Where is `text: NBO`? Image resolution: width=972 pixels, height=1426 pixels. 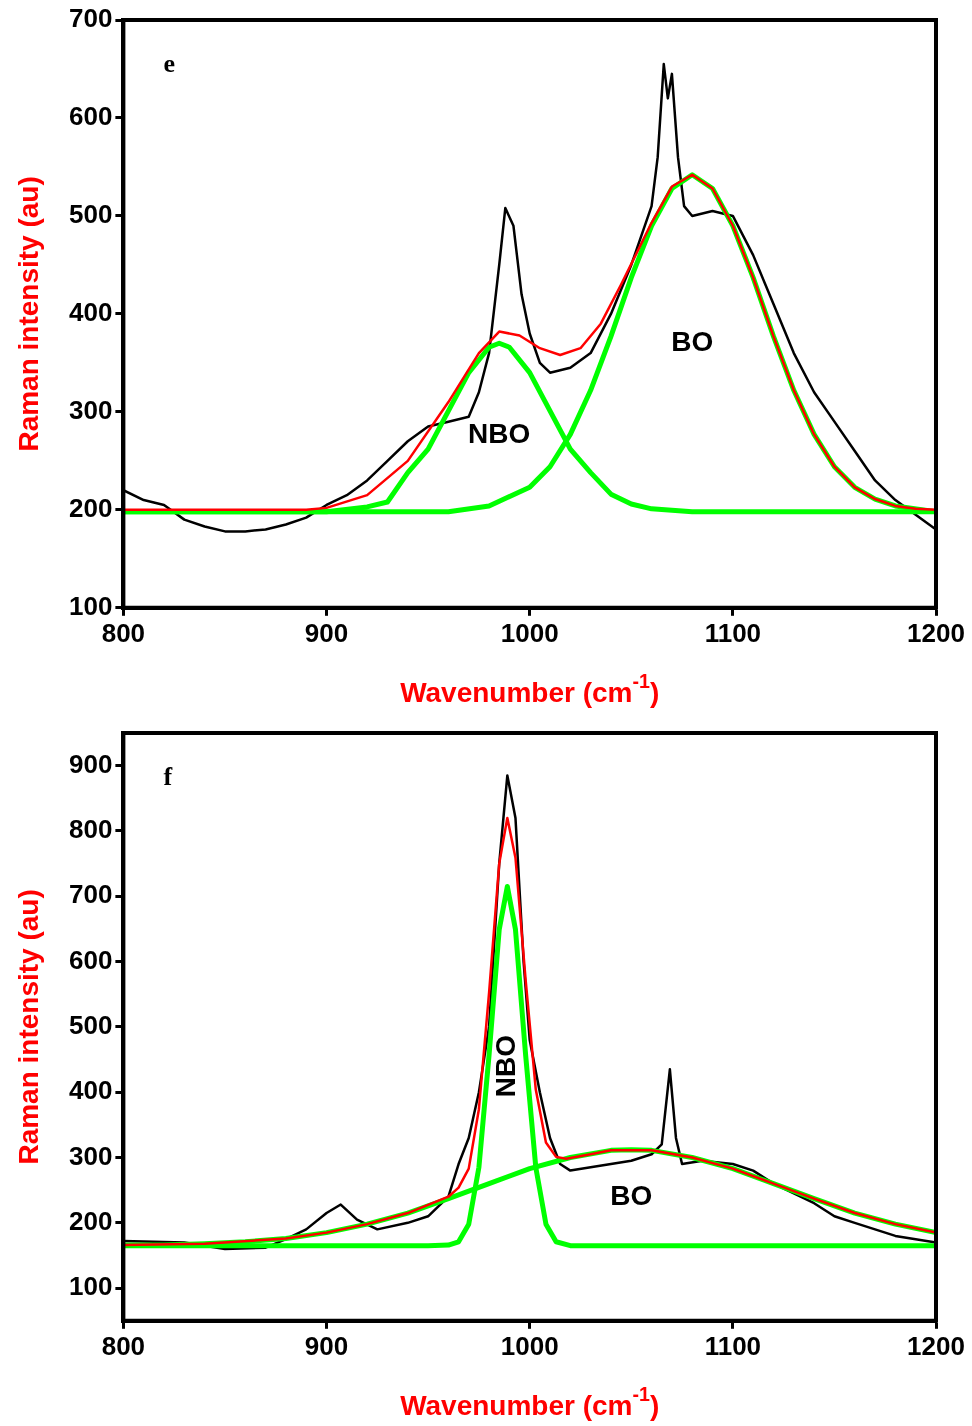 text: NBO is located at coordinates (506, 1066).